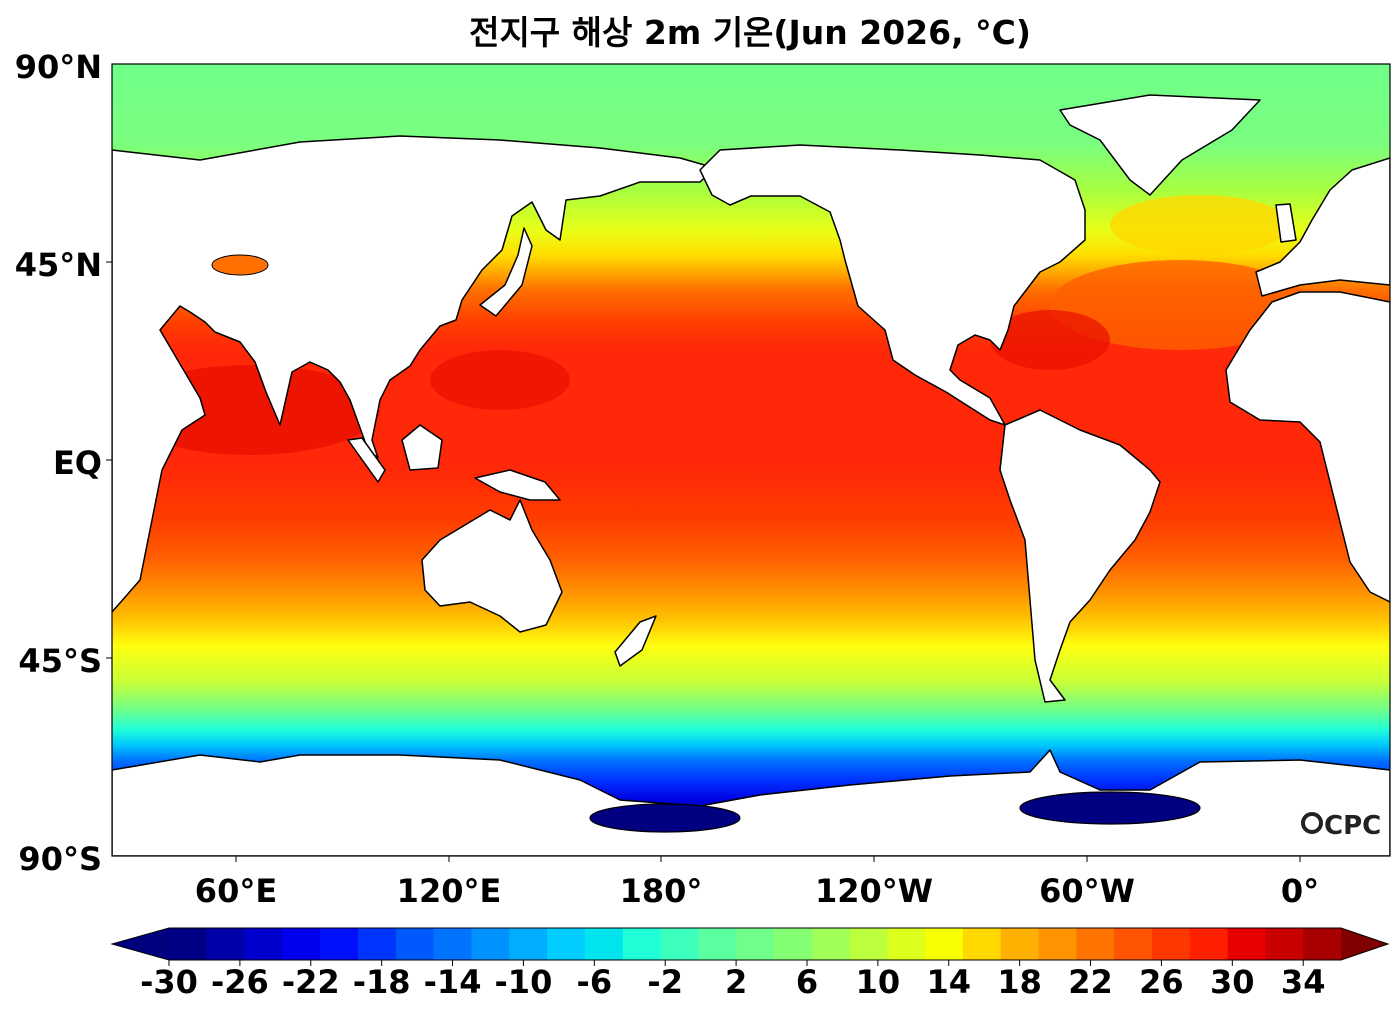  I want to click on colorbar-tick-label: -2, so click(665, 982).